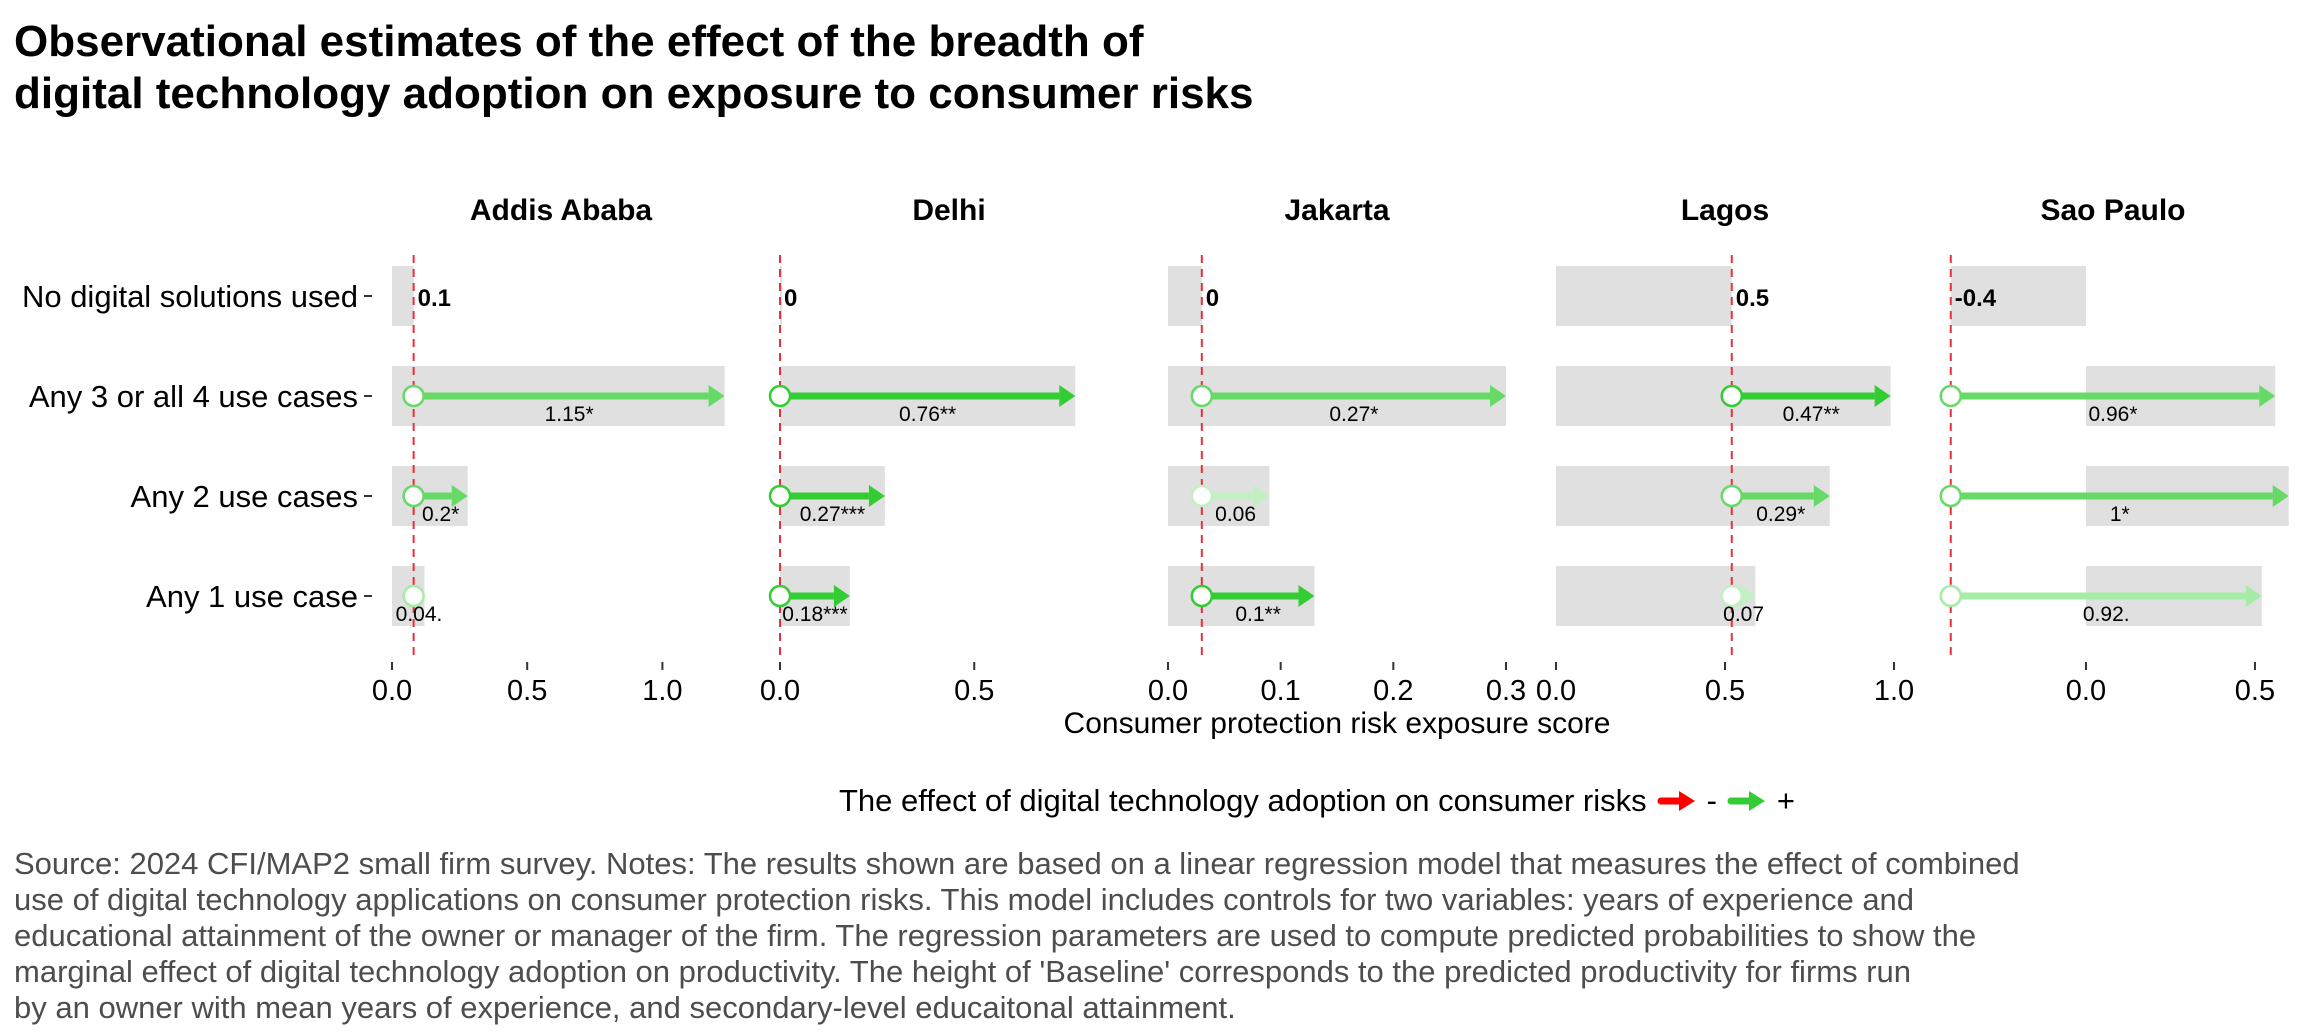 The width and height of the screenshot is (2304, 1036). I want to click on effect-value-label: 0.76**, so click(927, 414).